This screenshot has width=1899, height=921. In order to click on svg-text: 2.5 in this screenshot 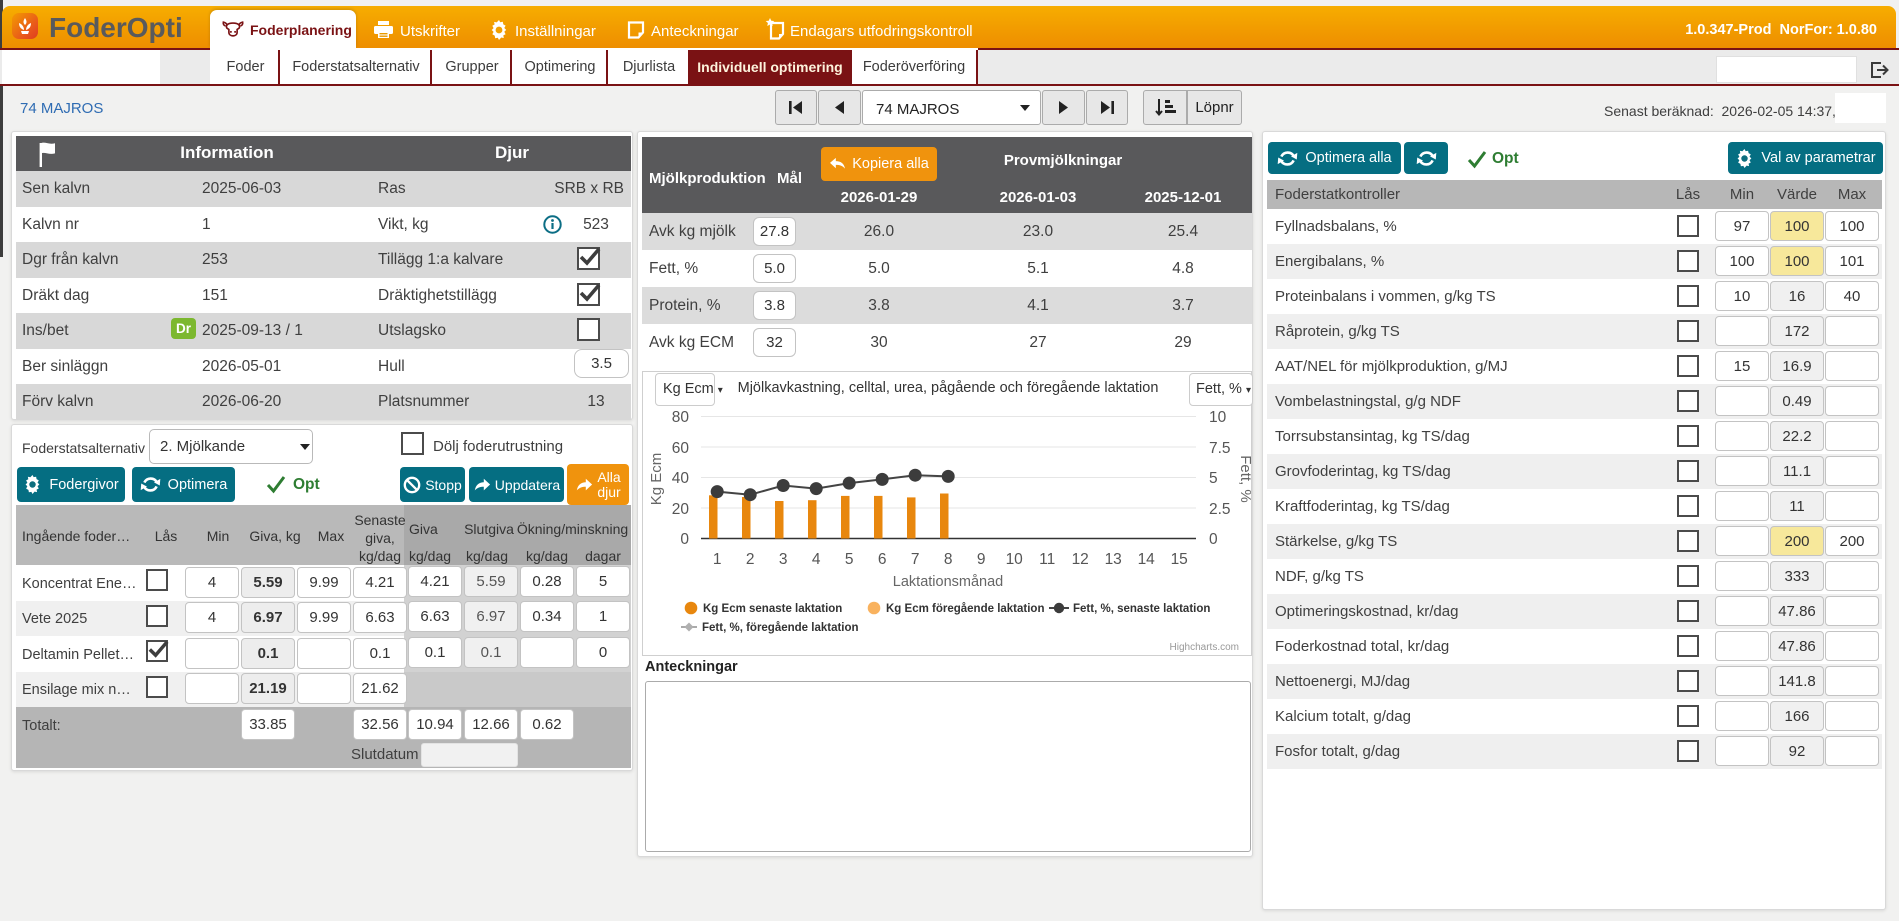, I will do `click(1220, 509)`.